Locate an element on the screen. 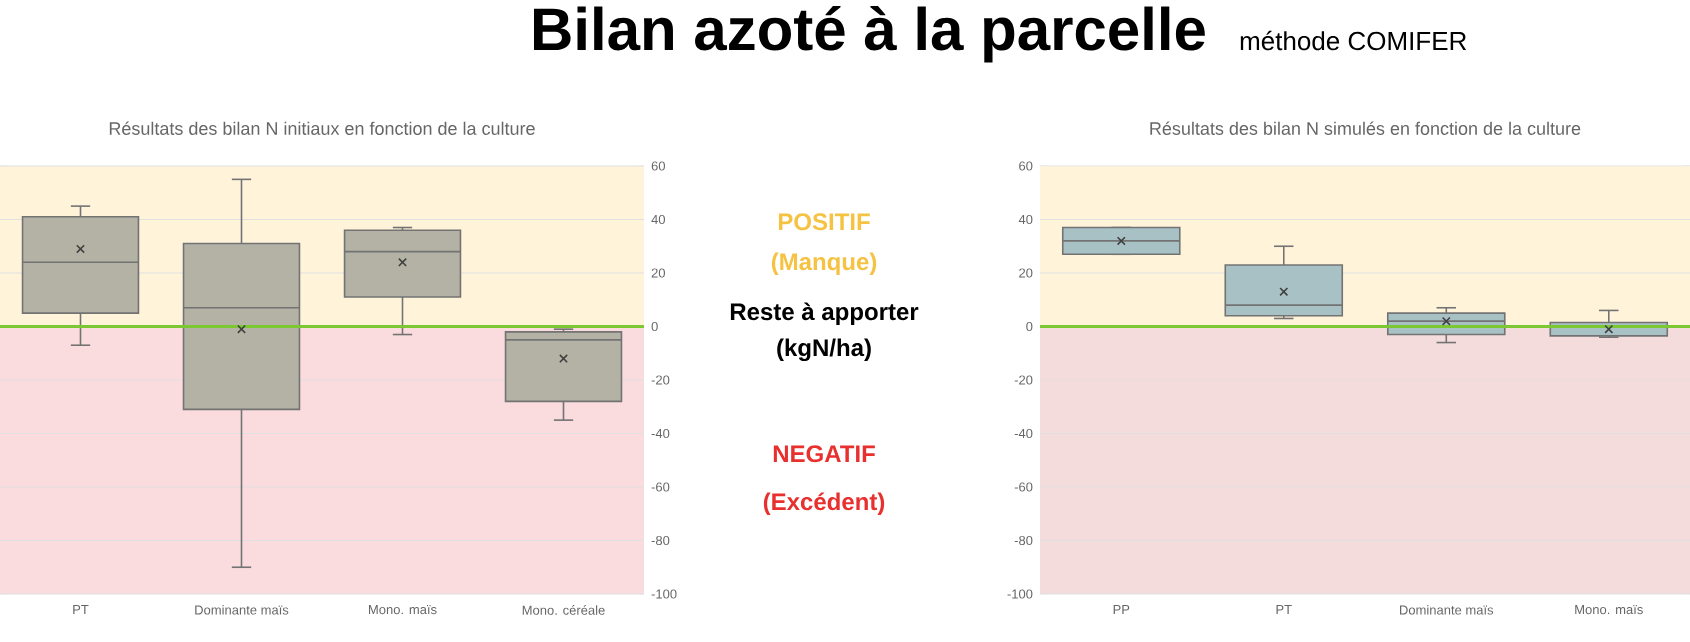 The image size is (1690, 642). text: Bilan azoté à la parcelle is located at coordinates (869, 34).